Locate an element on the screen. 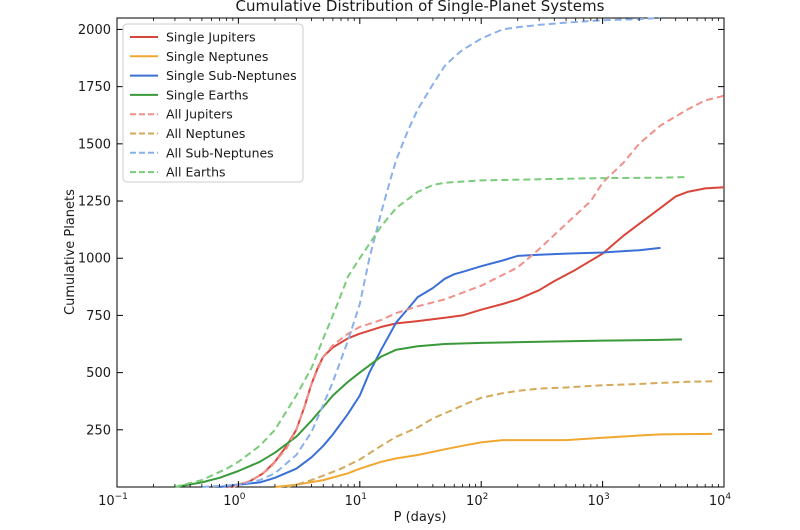 Image resolution: width=800 pixels, height=530 pixels. legend-label: Single Jupiters is located at coordinates (211, 37).